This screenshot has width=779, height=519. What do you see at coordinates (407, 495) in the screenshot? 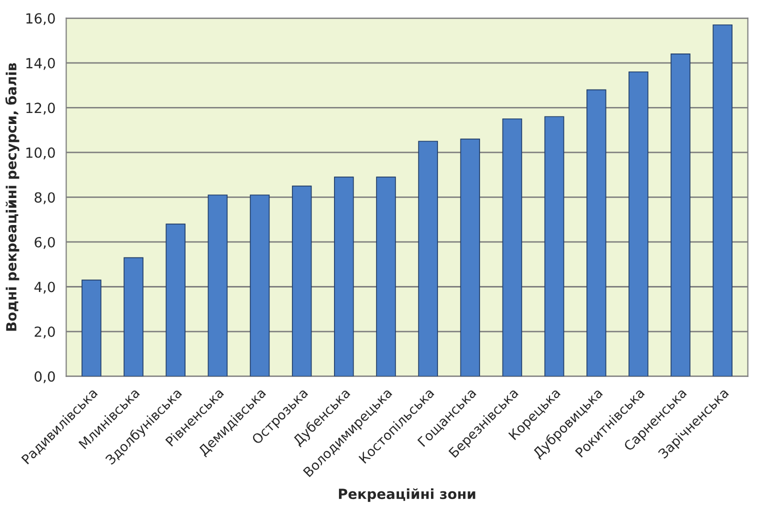
I see `x-axis-title: Рекреаційні зони` at bounding box center [407, 495].